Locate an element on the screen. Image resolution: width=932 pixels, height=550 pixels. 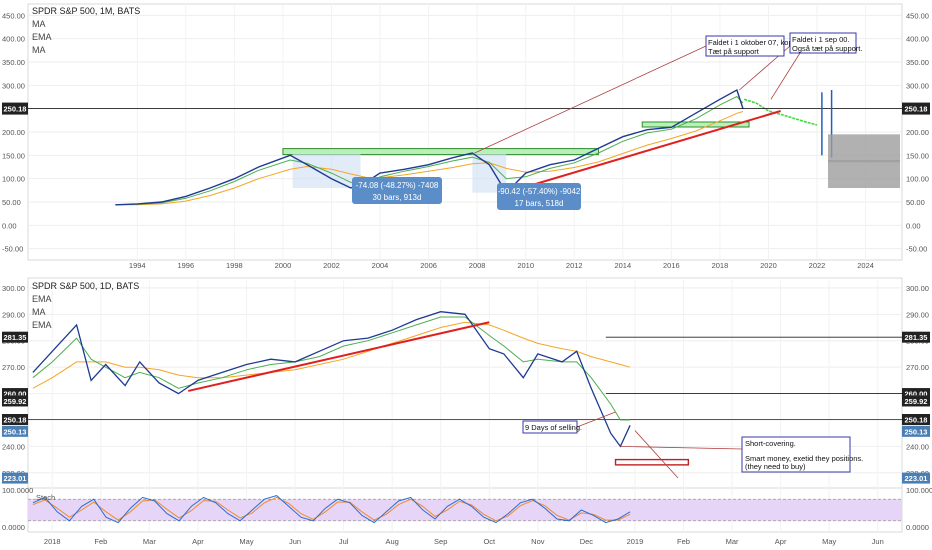
stoch-label: Stoch is located at coordinates (45, 497).